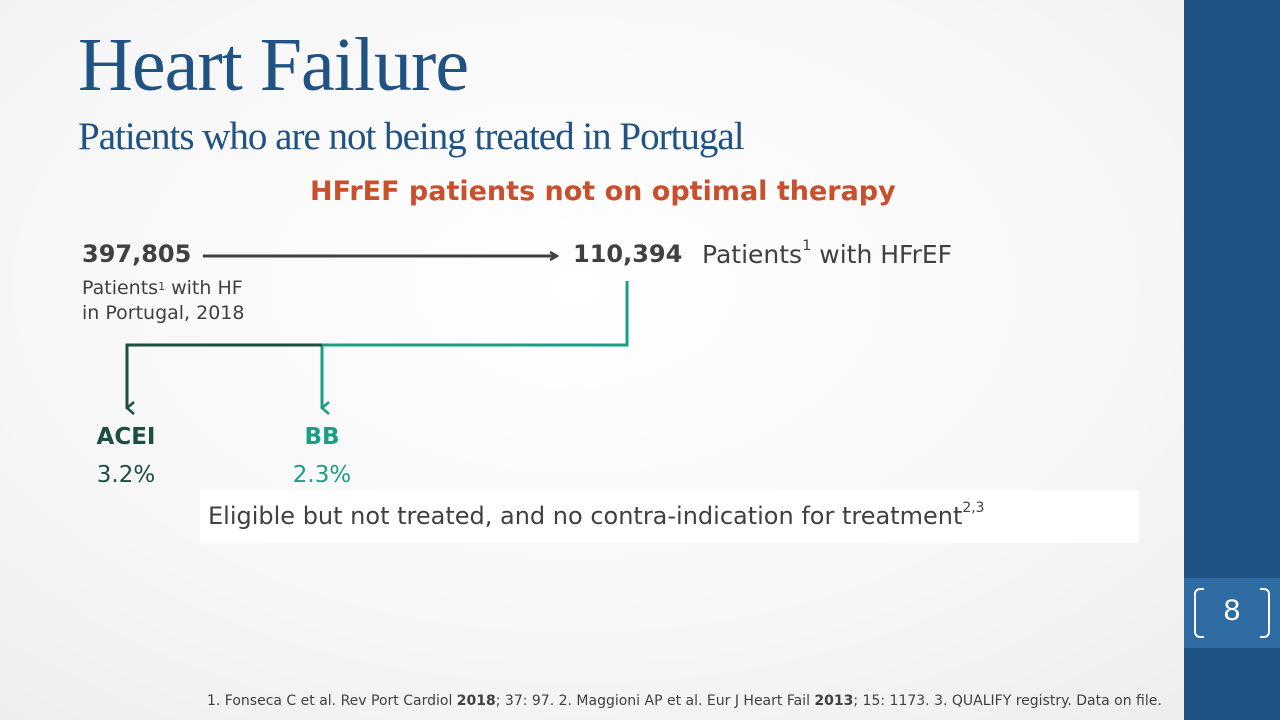  I want to click on hfref-to-bb-connector, so click(475, 314).